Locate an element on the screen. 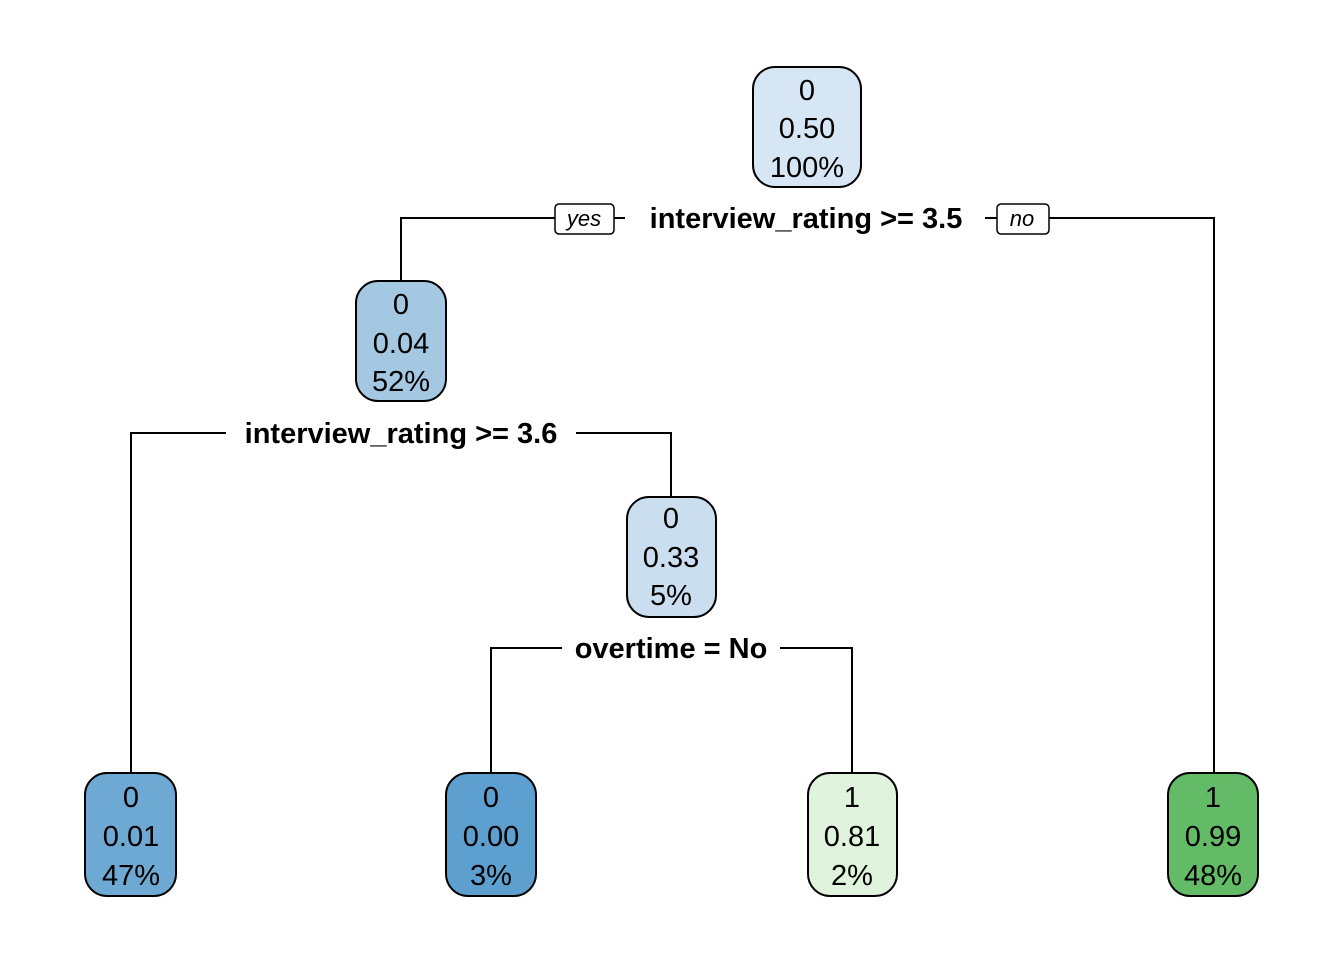 The height and width of the screenshot is (960, 1344). split-text-n2: interview_rating >= 3.6 is located at coordinates (401, 434).